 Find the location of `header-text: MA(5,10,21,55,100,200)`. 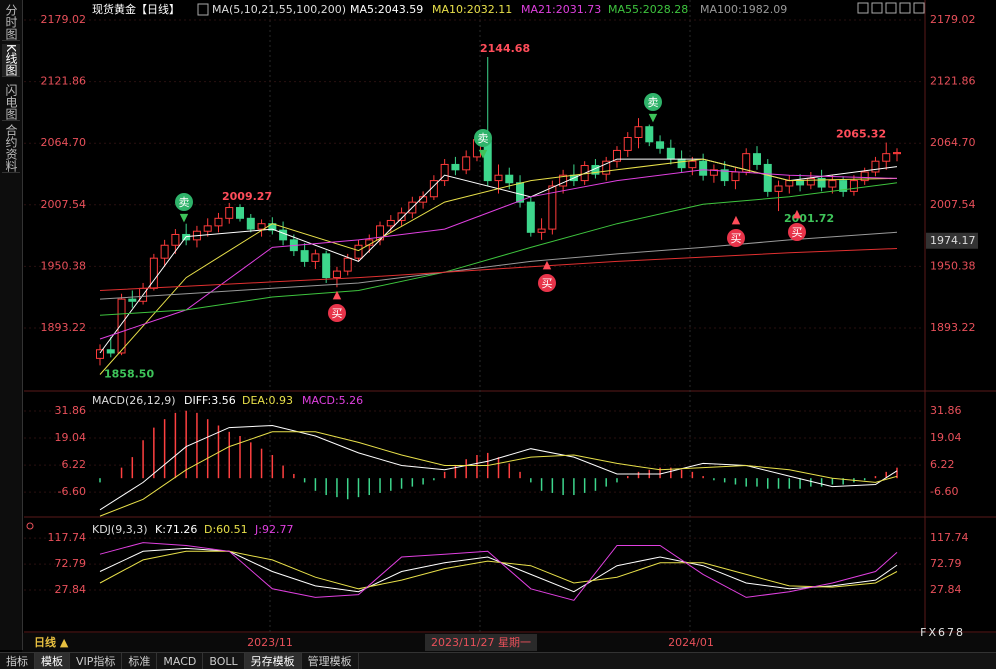

header-text: MA(5,10,21,55,100,200) is located at coordinates (279, 9).